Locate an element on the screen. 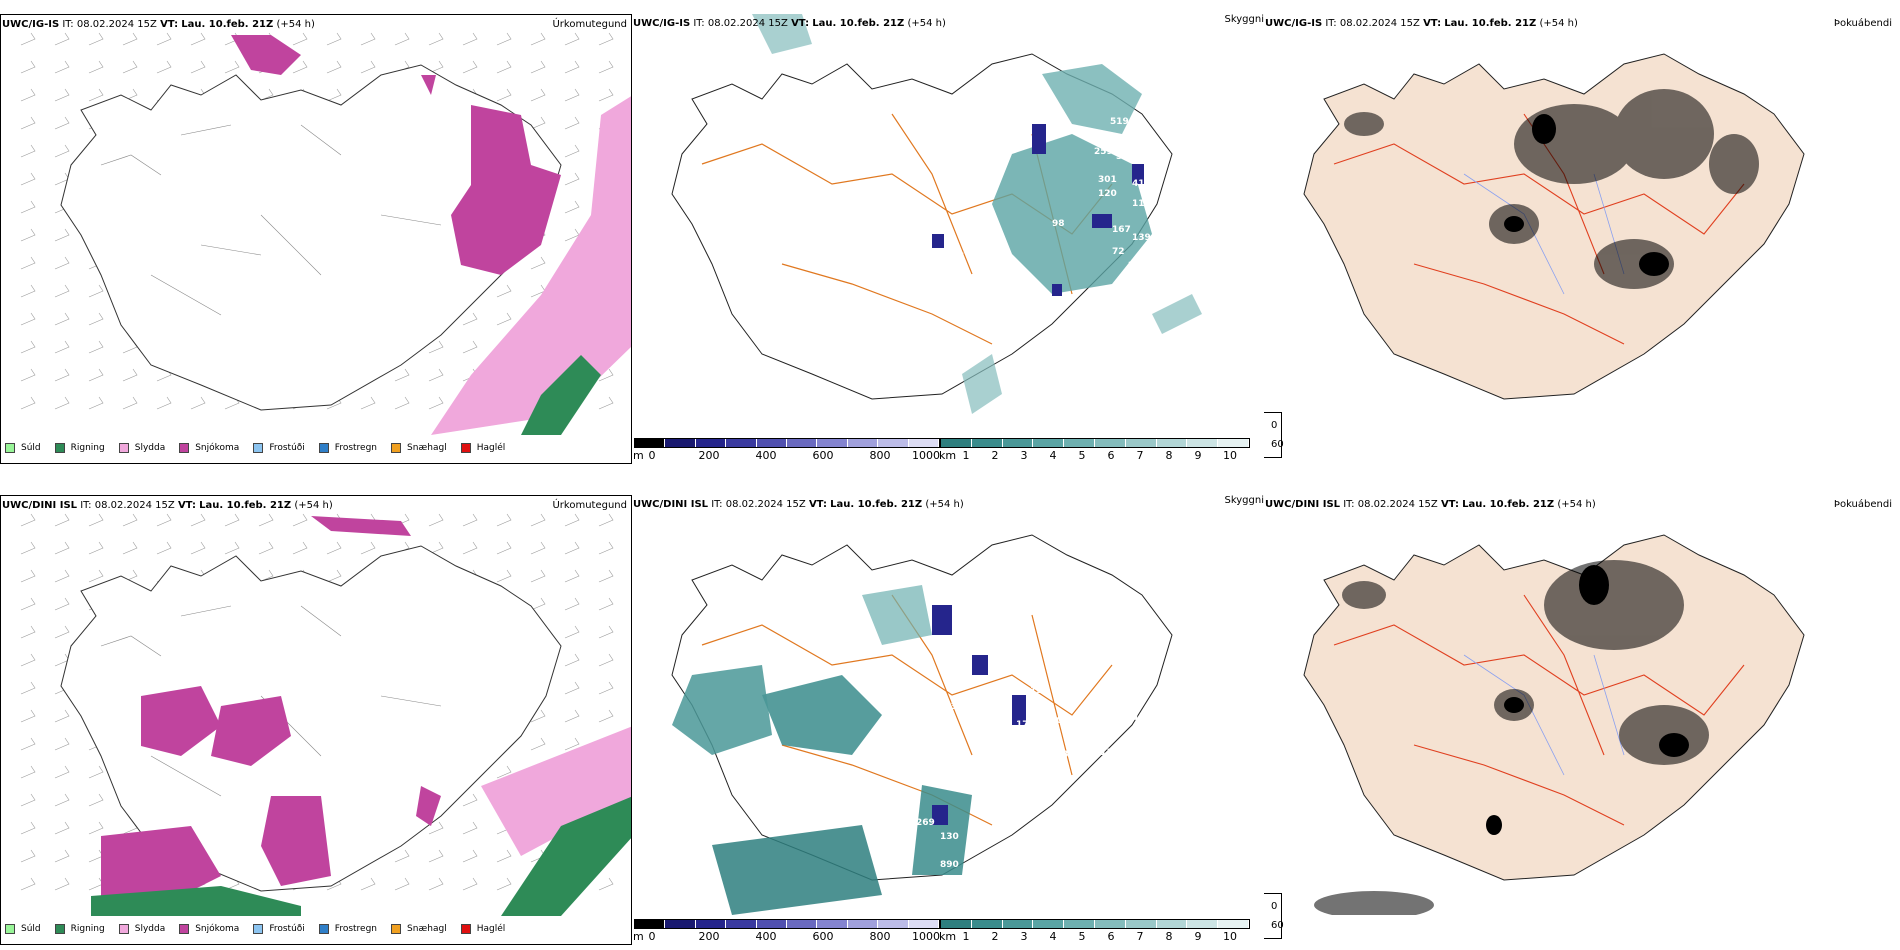  tick-label: 3 is located at coordinates (1024, 455).